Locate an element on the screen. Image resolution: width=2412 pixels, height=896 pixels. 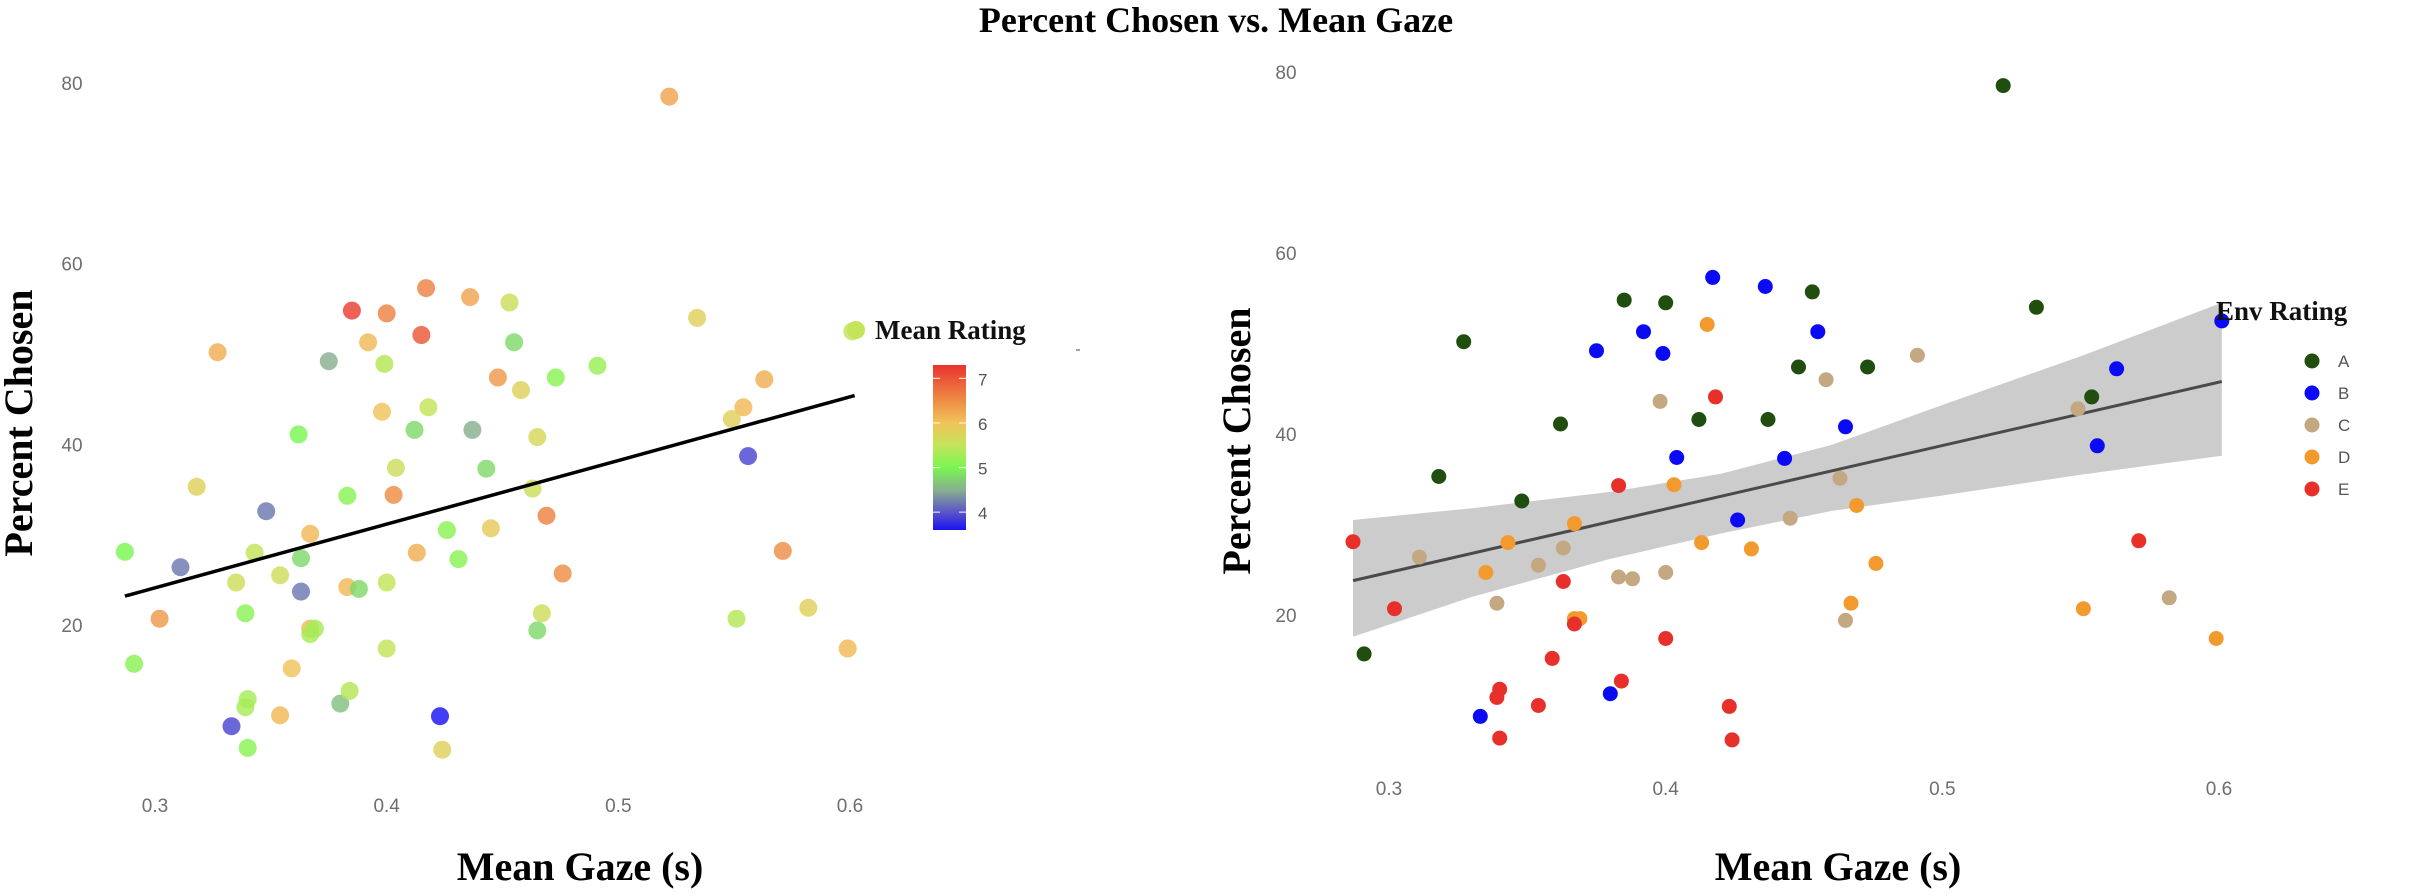
right-y-ticks: 20 40 60 80 is located at coordinates (1285, 345).